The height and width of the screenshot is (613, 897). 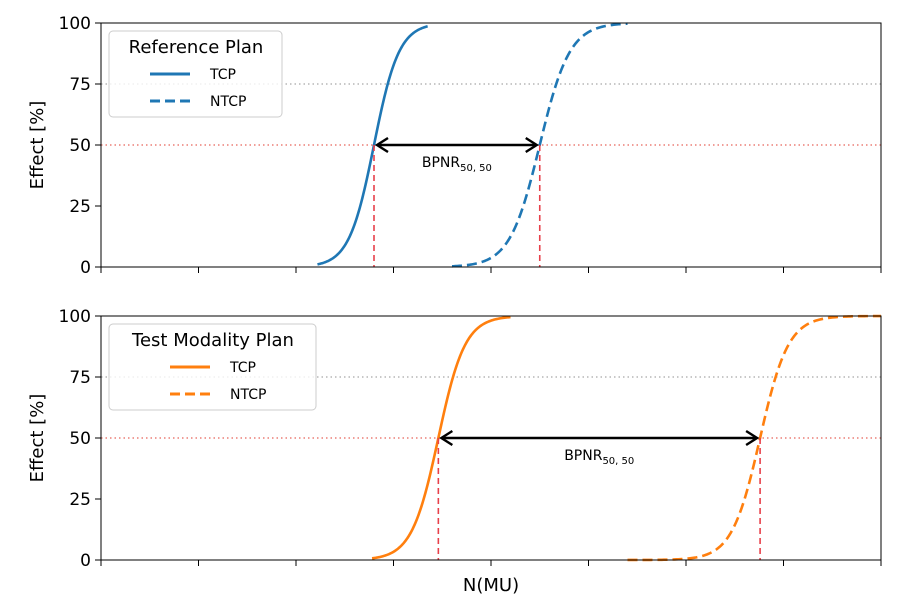 I want to click on legend-title: Reference Plan, so click(x=196, y=47).